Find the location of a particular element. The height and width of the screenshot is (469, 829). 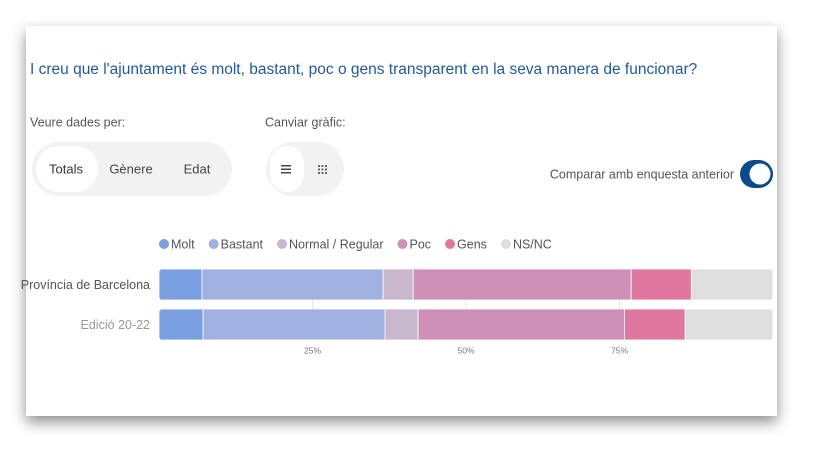

toggle-knob is located at coordinates (760, 174).